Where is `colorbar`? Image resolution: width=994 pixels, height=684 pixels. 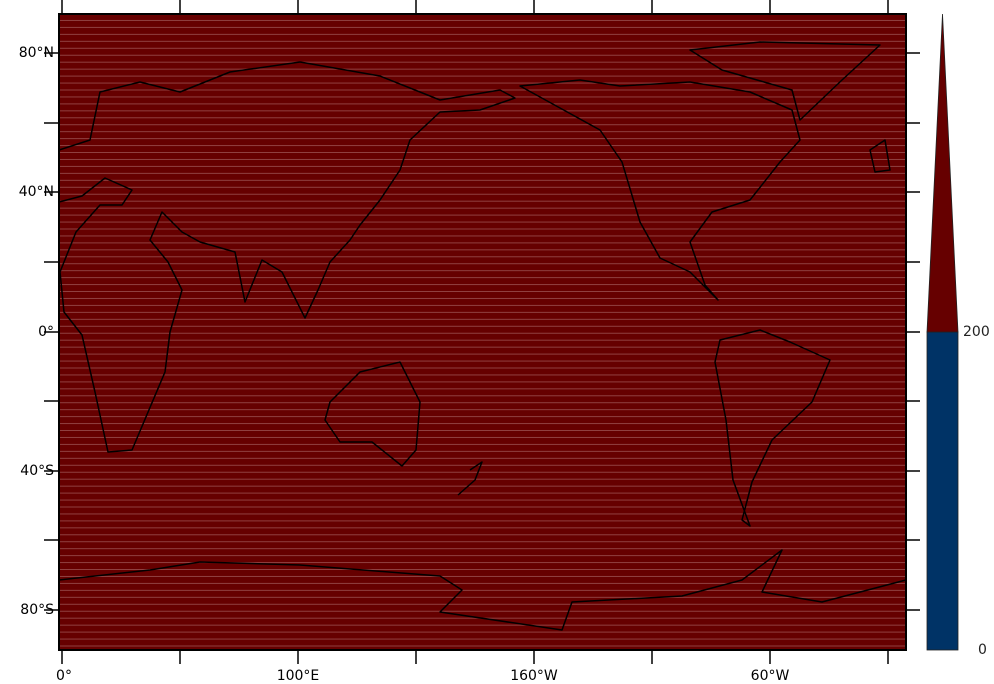 colorbar is located at coordinates (942, 332).